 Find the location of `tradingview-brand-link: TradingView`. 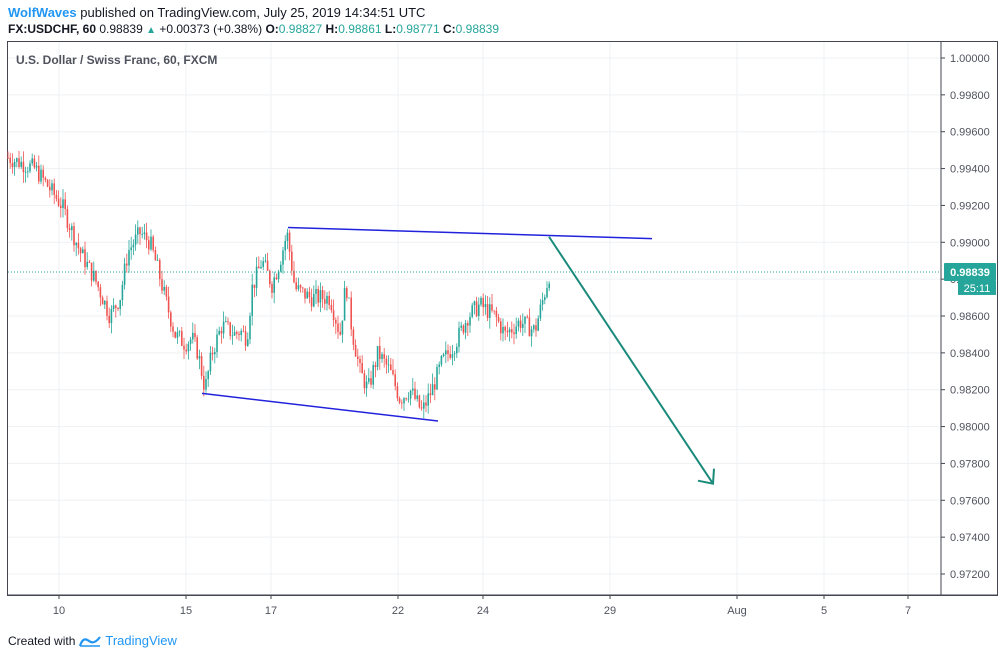

tradingview-brand-link: TradingView is located at coordinates (141, 640).